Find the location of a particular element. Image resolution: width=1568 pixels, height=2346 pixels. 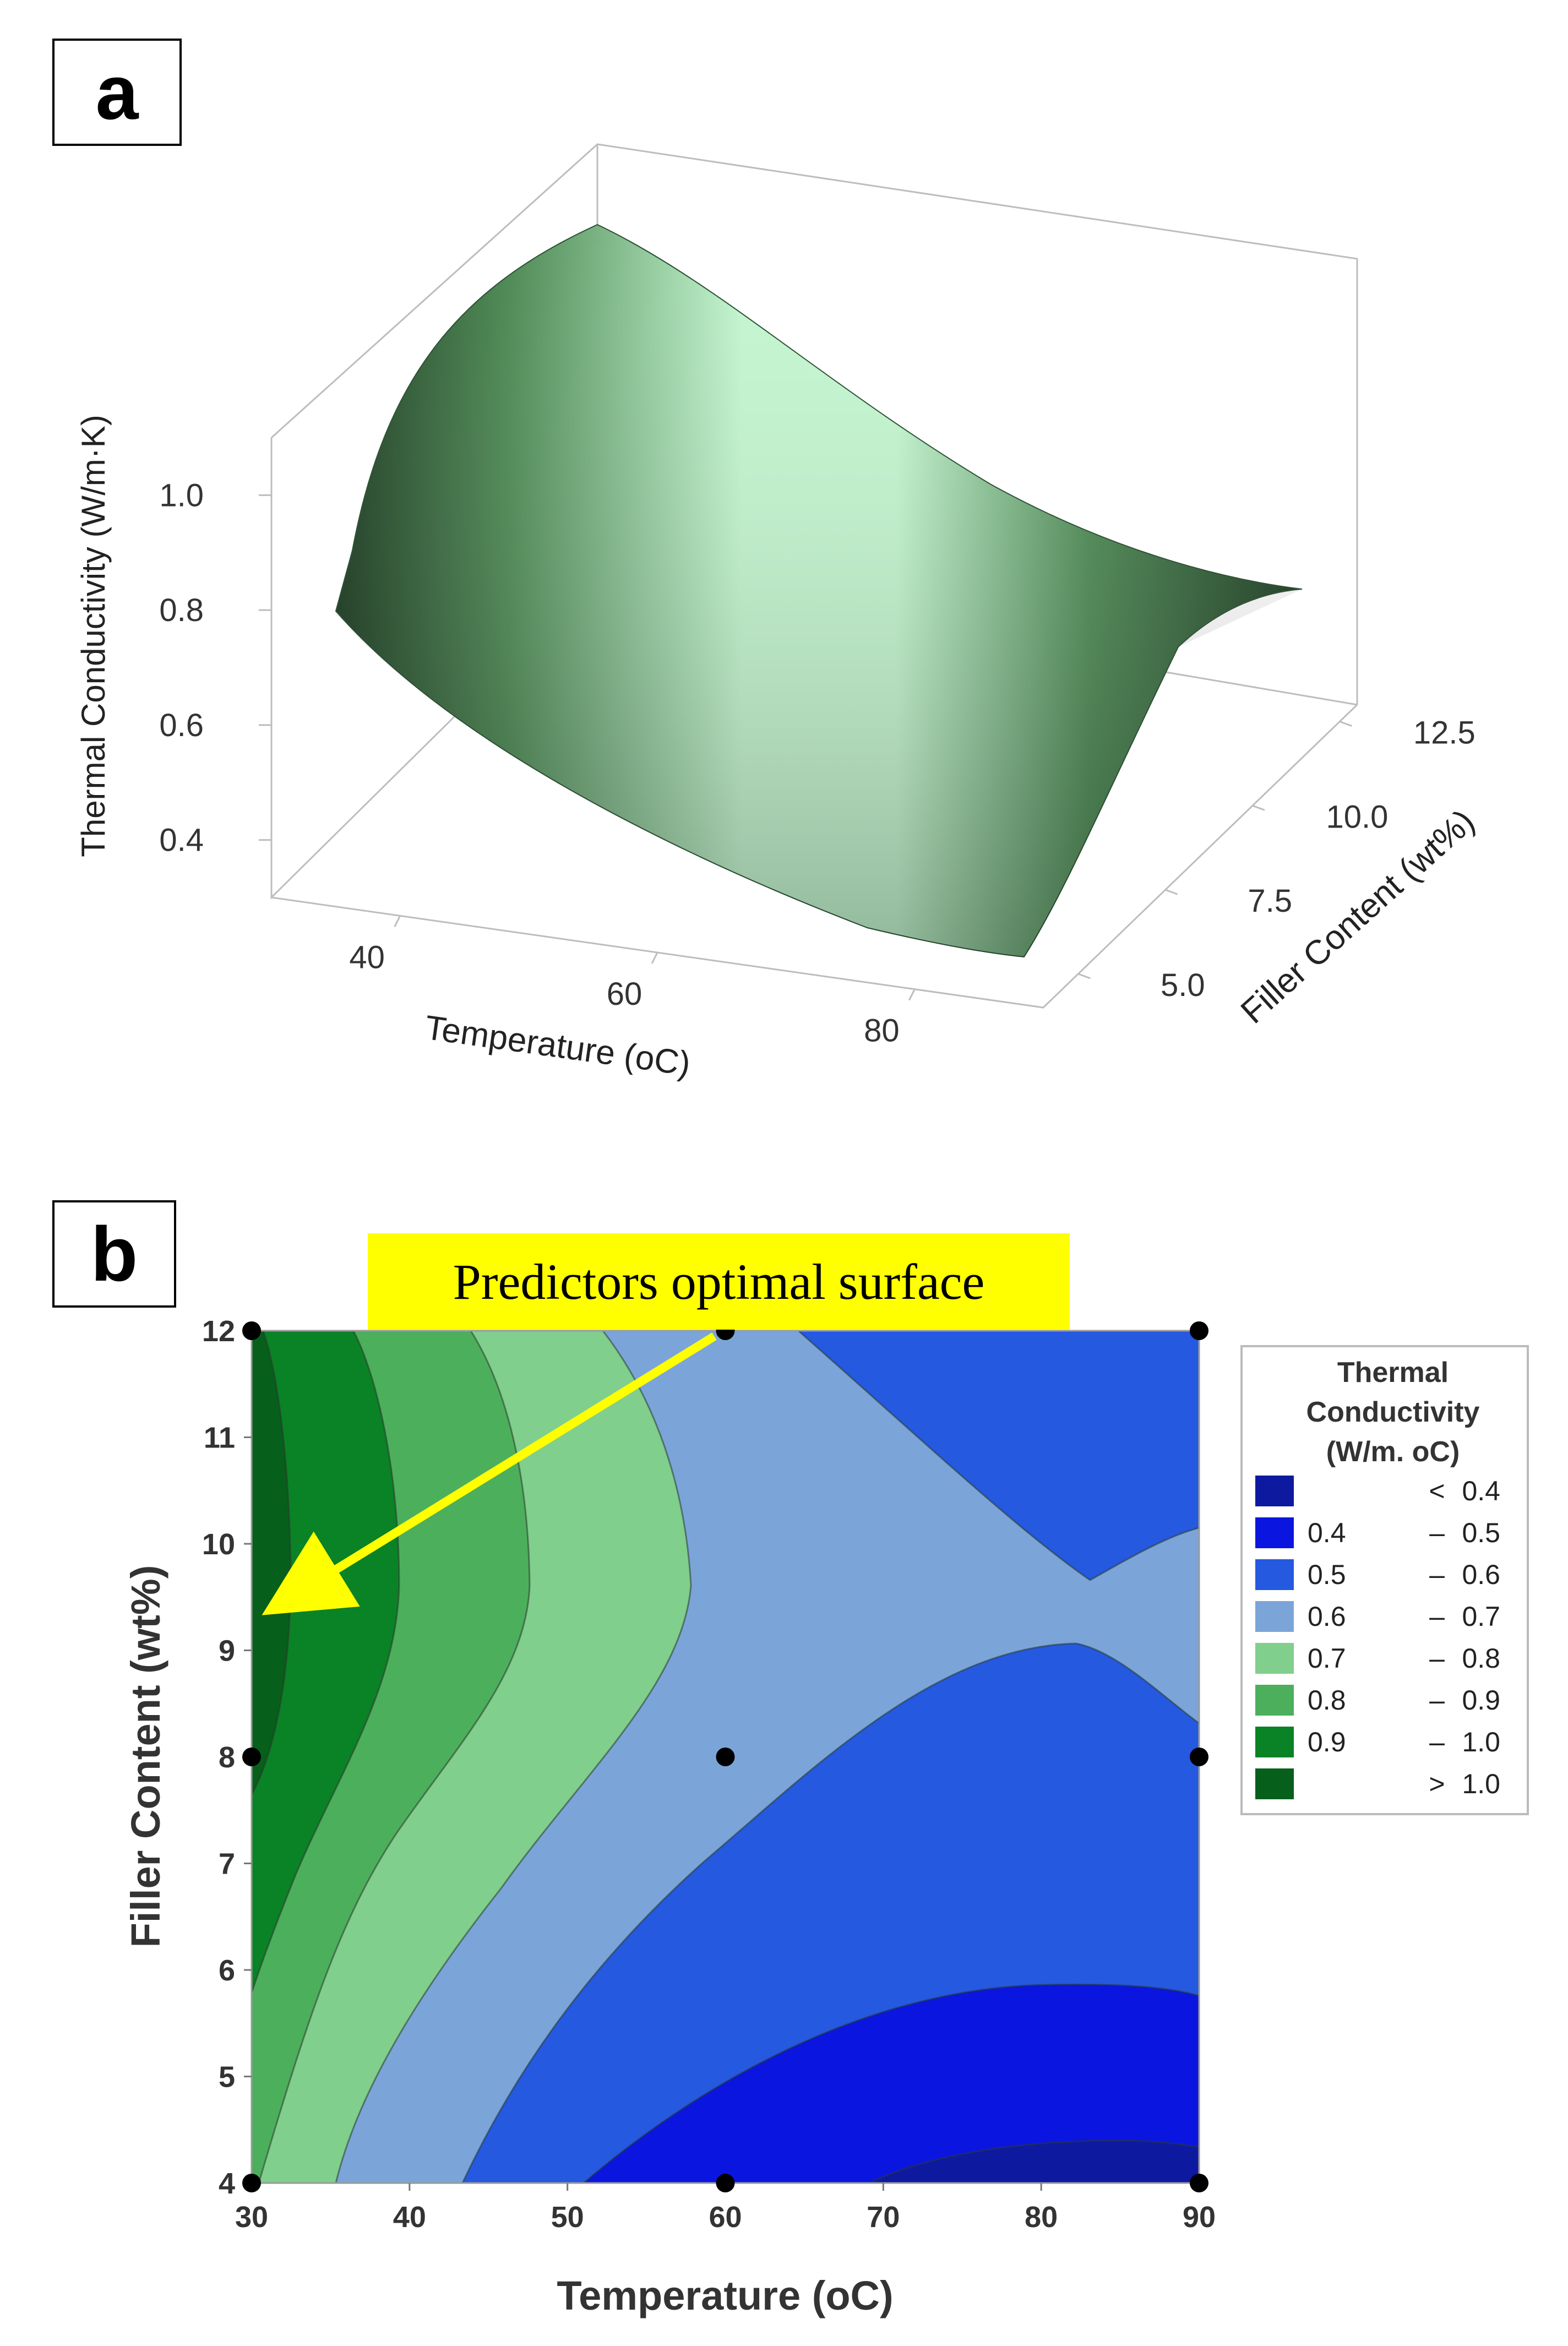

callout-arrow is located at coordinates (489, 1473).